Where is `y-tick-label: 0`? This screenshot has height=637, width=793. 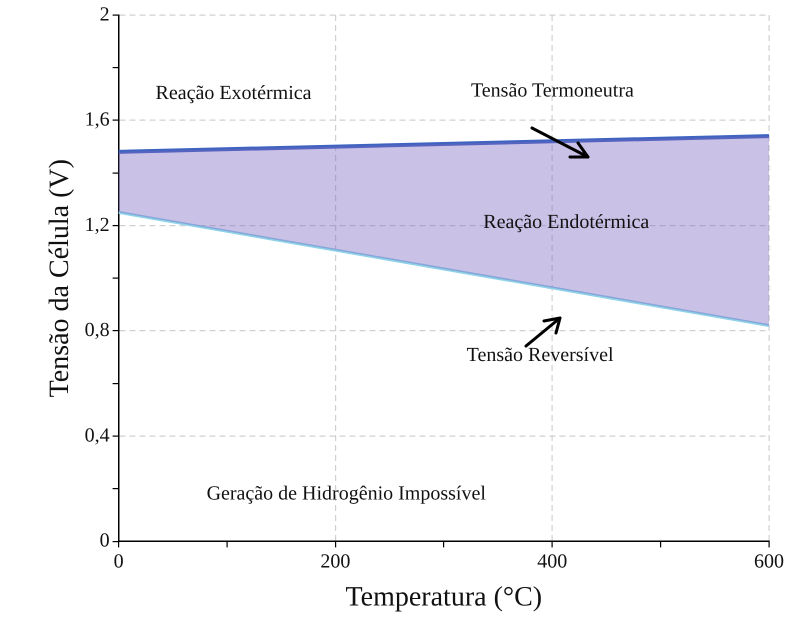 y-tick-label: 0 is located at coordinates (105, 541).